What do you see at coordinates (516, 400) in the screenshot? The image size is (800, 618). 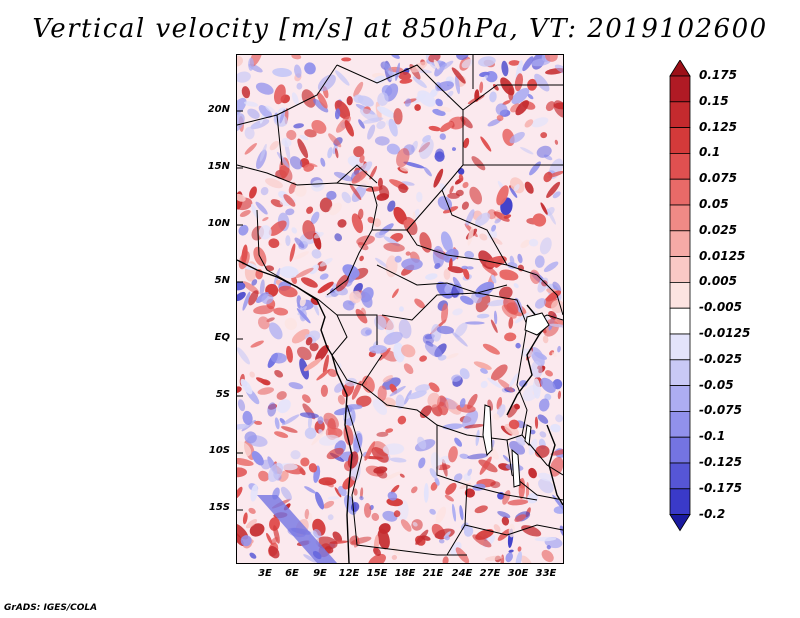 I see `lakes` at bounding box center [516, 400].